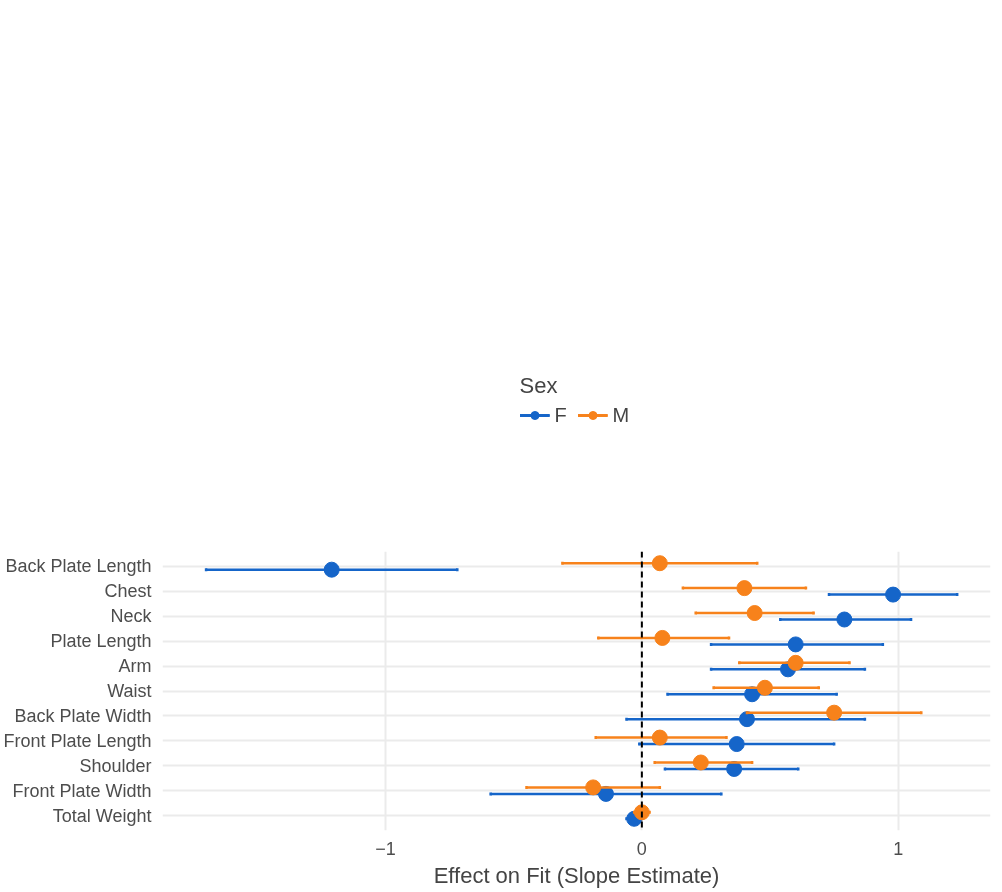 Image resolution: width=1002 pixels, height=892 pixels. What do you see at coordinates (621, 415) in the screenshot?
I see `legend-label: M` at bounding box center [621, 415].